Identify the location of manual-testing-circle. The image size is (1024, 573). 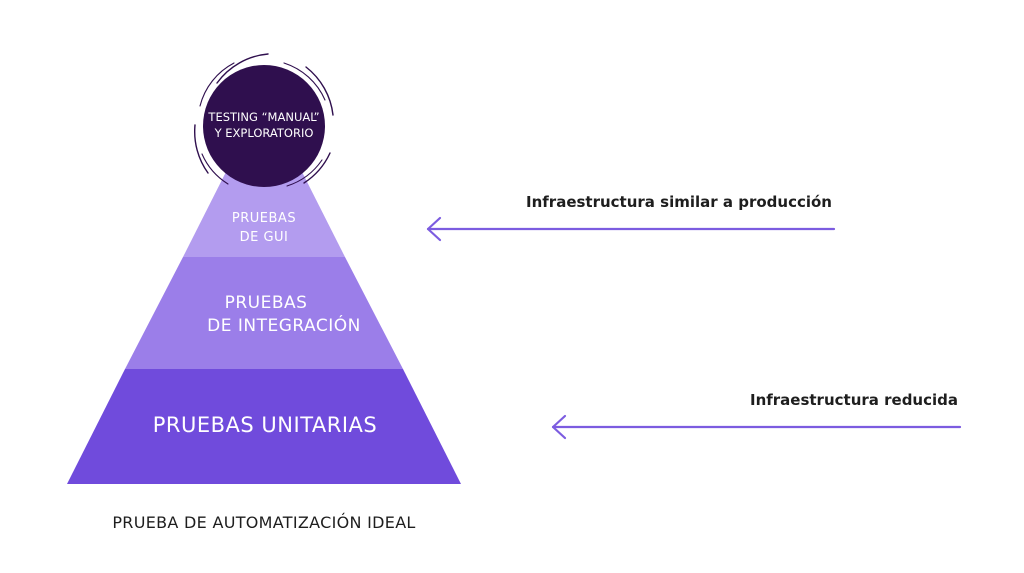
(264, 126).